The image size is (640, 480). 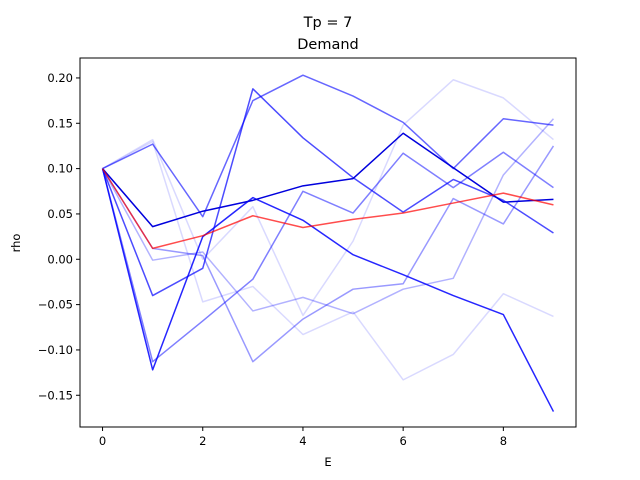 What do you see at coordinates (60, 78) in the screenshot?
I see `y-tick-label: 0.20` at bounding box center [60, 78].